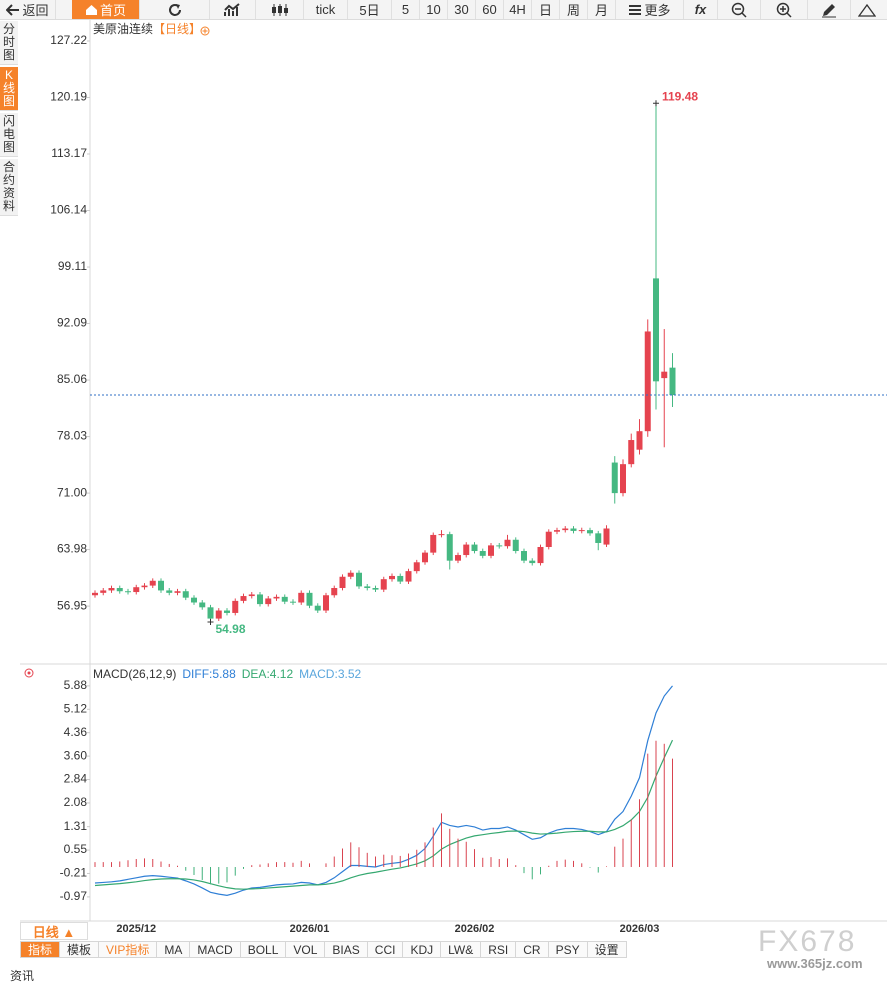  Describe the element at coordinates (739, 9) in the screenshot. I see `zoom-out-button` at that location.